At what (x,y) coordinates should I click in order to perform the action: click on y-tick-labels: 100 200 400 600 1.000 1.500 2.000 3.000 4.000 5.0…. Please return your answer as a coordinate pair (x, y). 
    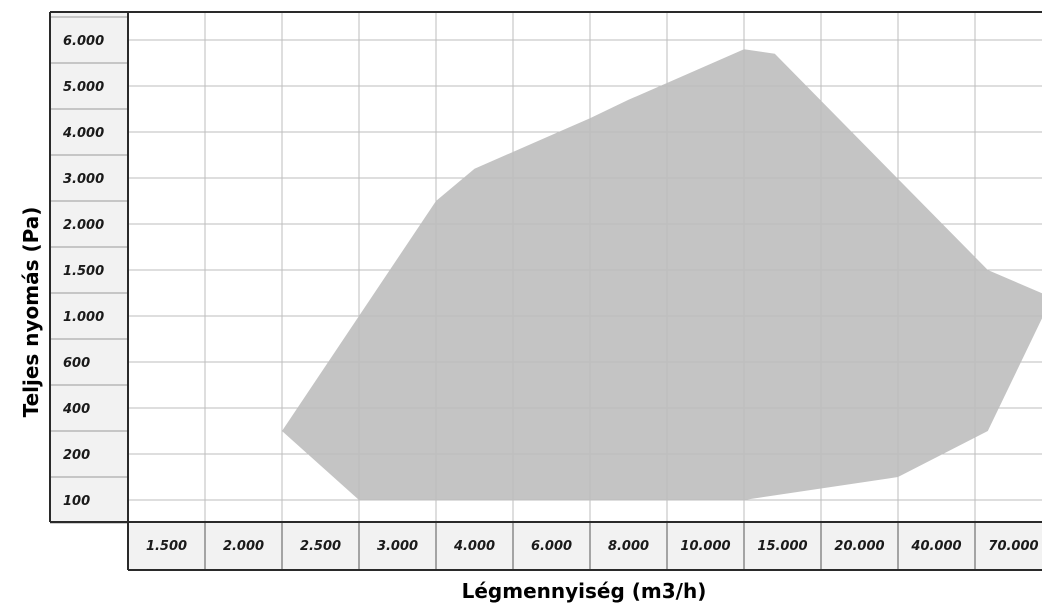
    Looking at the image, I should click on (83, 271).